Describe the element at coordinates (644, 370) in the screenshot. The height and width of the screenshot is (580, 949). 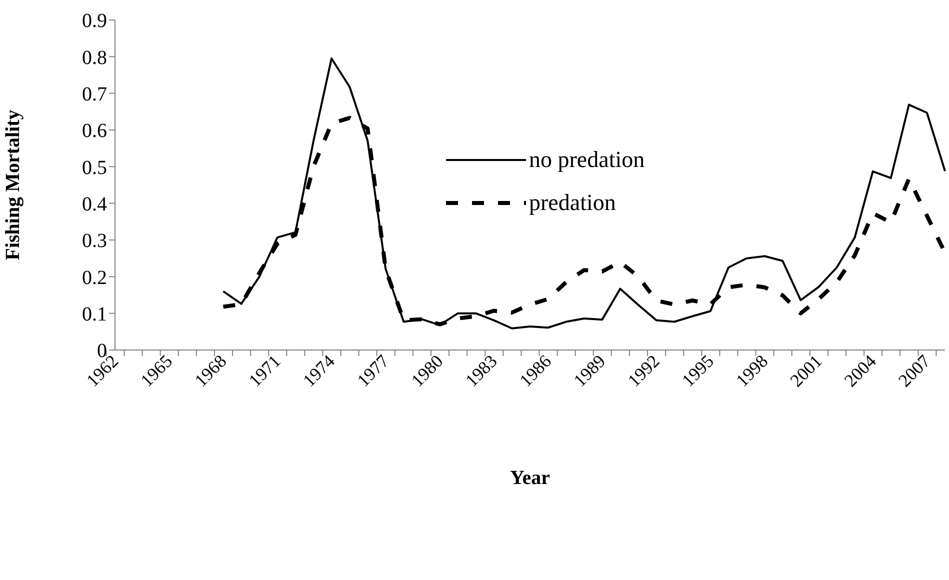
I see `x-tick-label: 1992` at that location.